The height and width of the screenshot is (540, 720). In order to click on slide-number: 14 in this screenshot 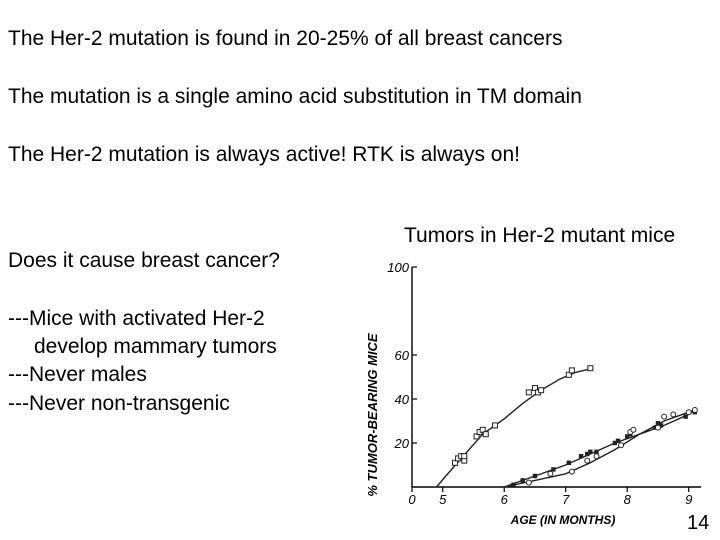, I will do `click(698, 523)`.